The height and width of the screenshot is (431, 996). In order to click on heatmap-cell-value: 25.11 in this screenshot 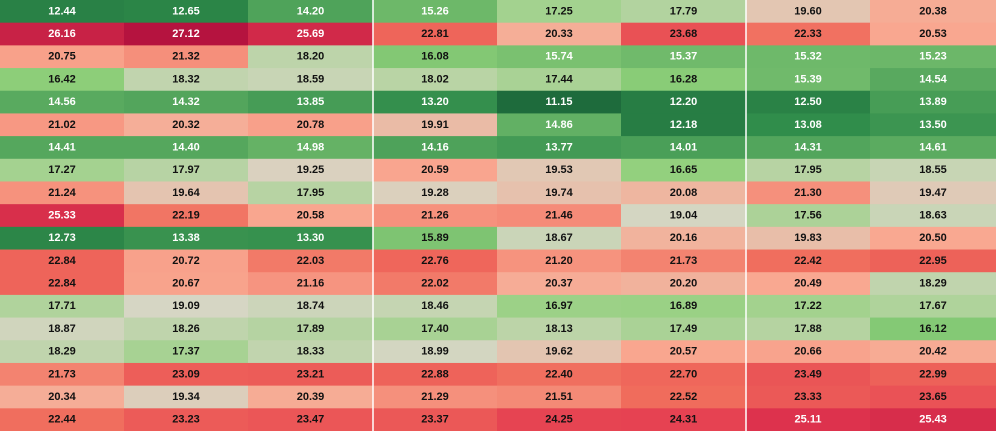, I will do `click(808, 420)`.